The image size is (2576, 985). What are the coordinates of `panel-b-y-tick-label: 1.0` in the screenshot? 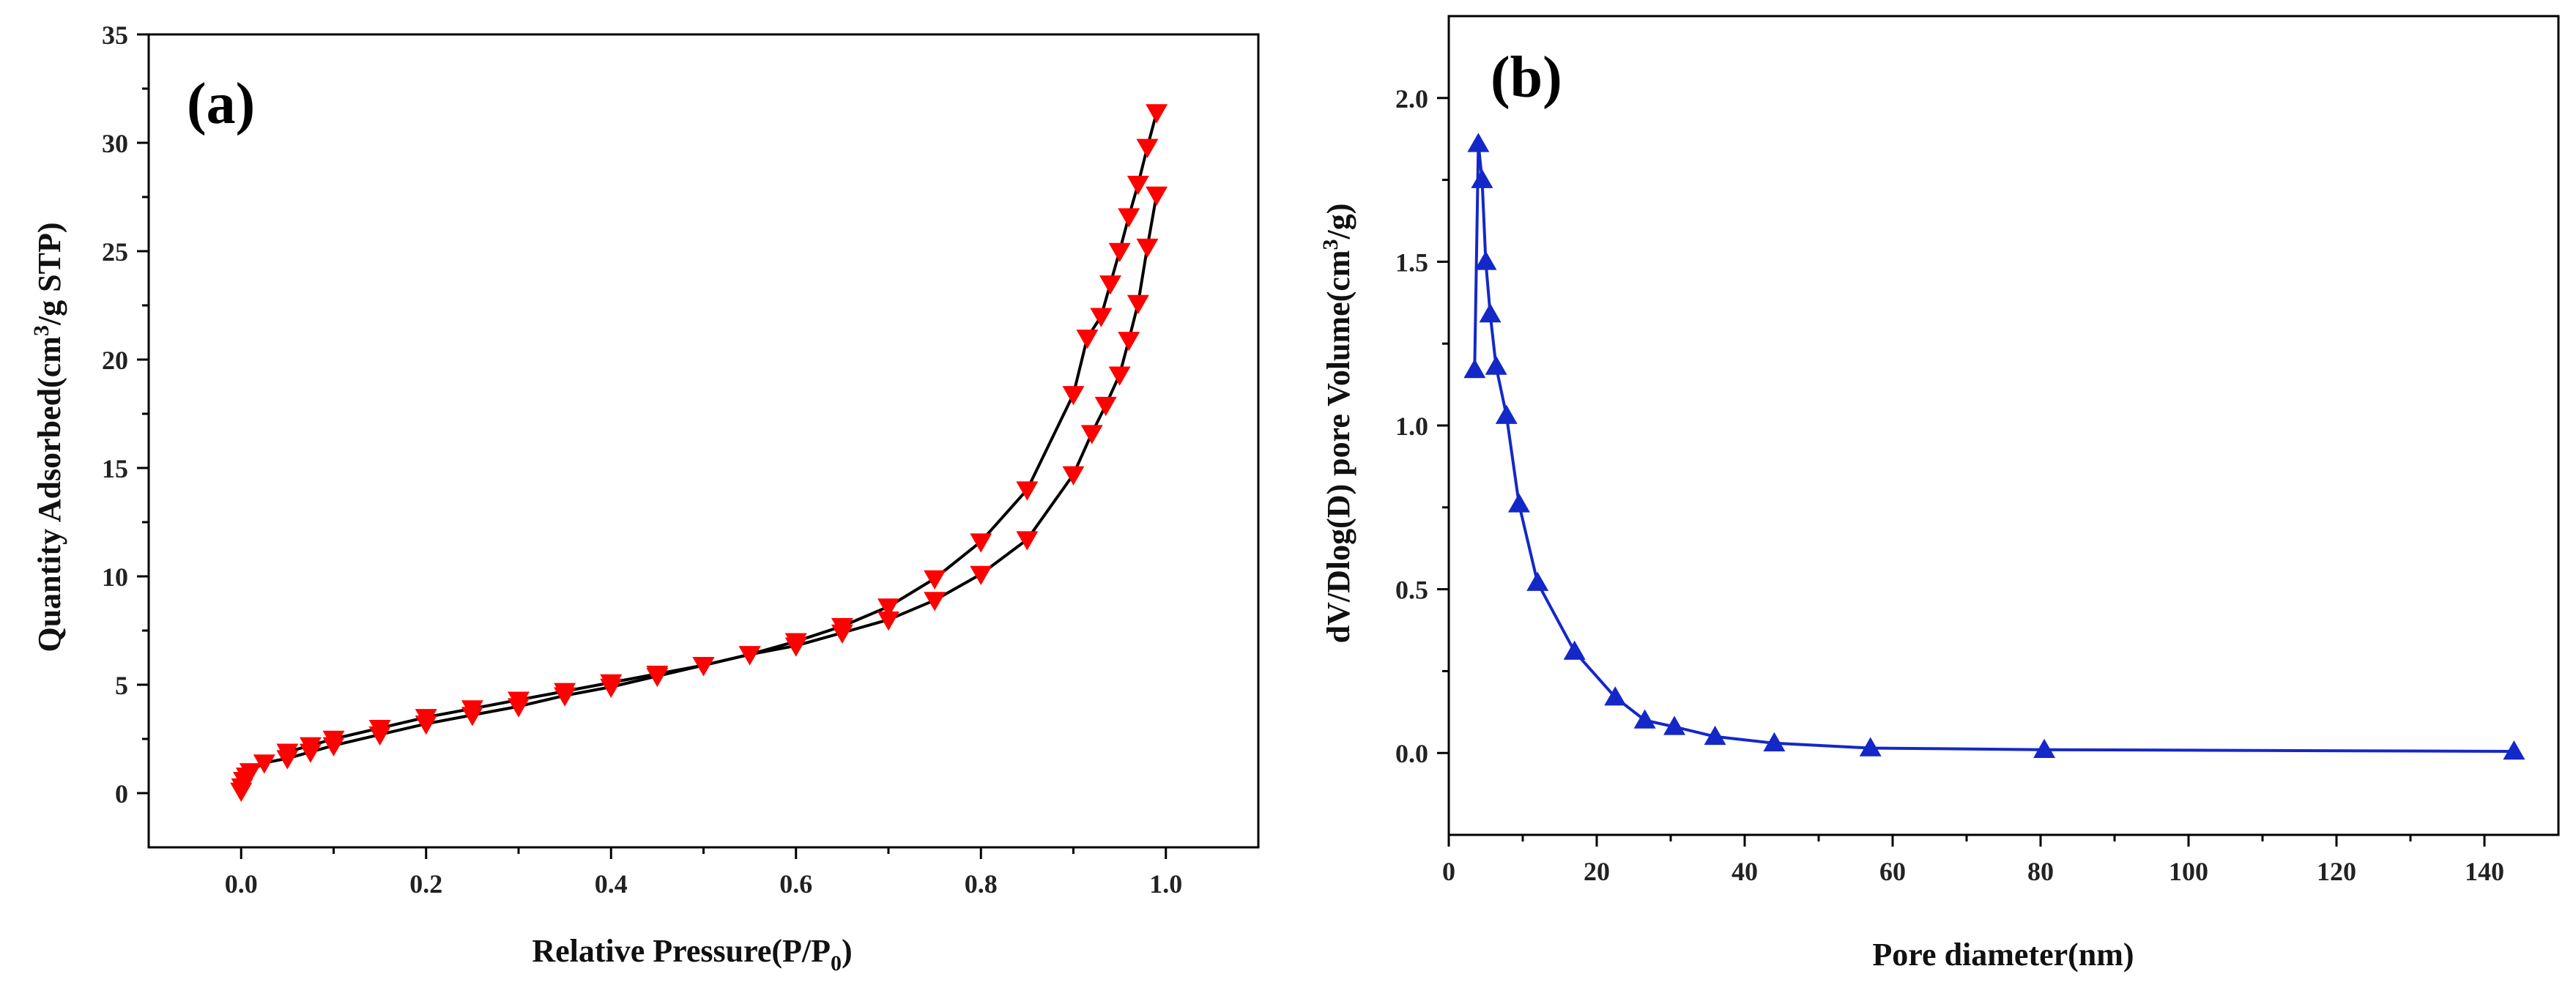 It's located at (1411, 427).